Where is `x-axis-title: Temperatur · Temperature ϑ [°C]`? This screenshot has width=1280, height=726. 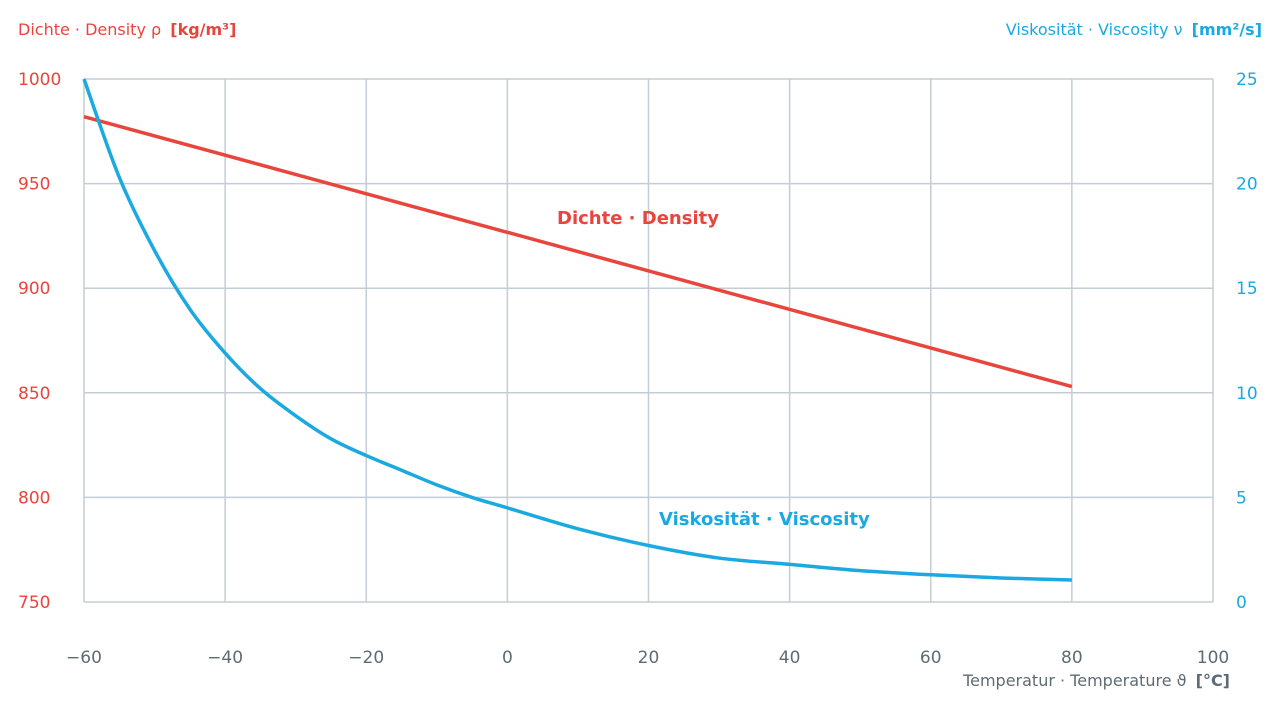 x-axis-title: Temperatur · Temperature ϑ [°C] is located at coordinates (1096, 680).